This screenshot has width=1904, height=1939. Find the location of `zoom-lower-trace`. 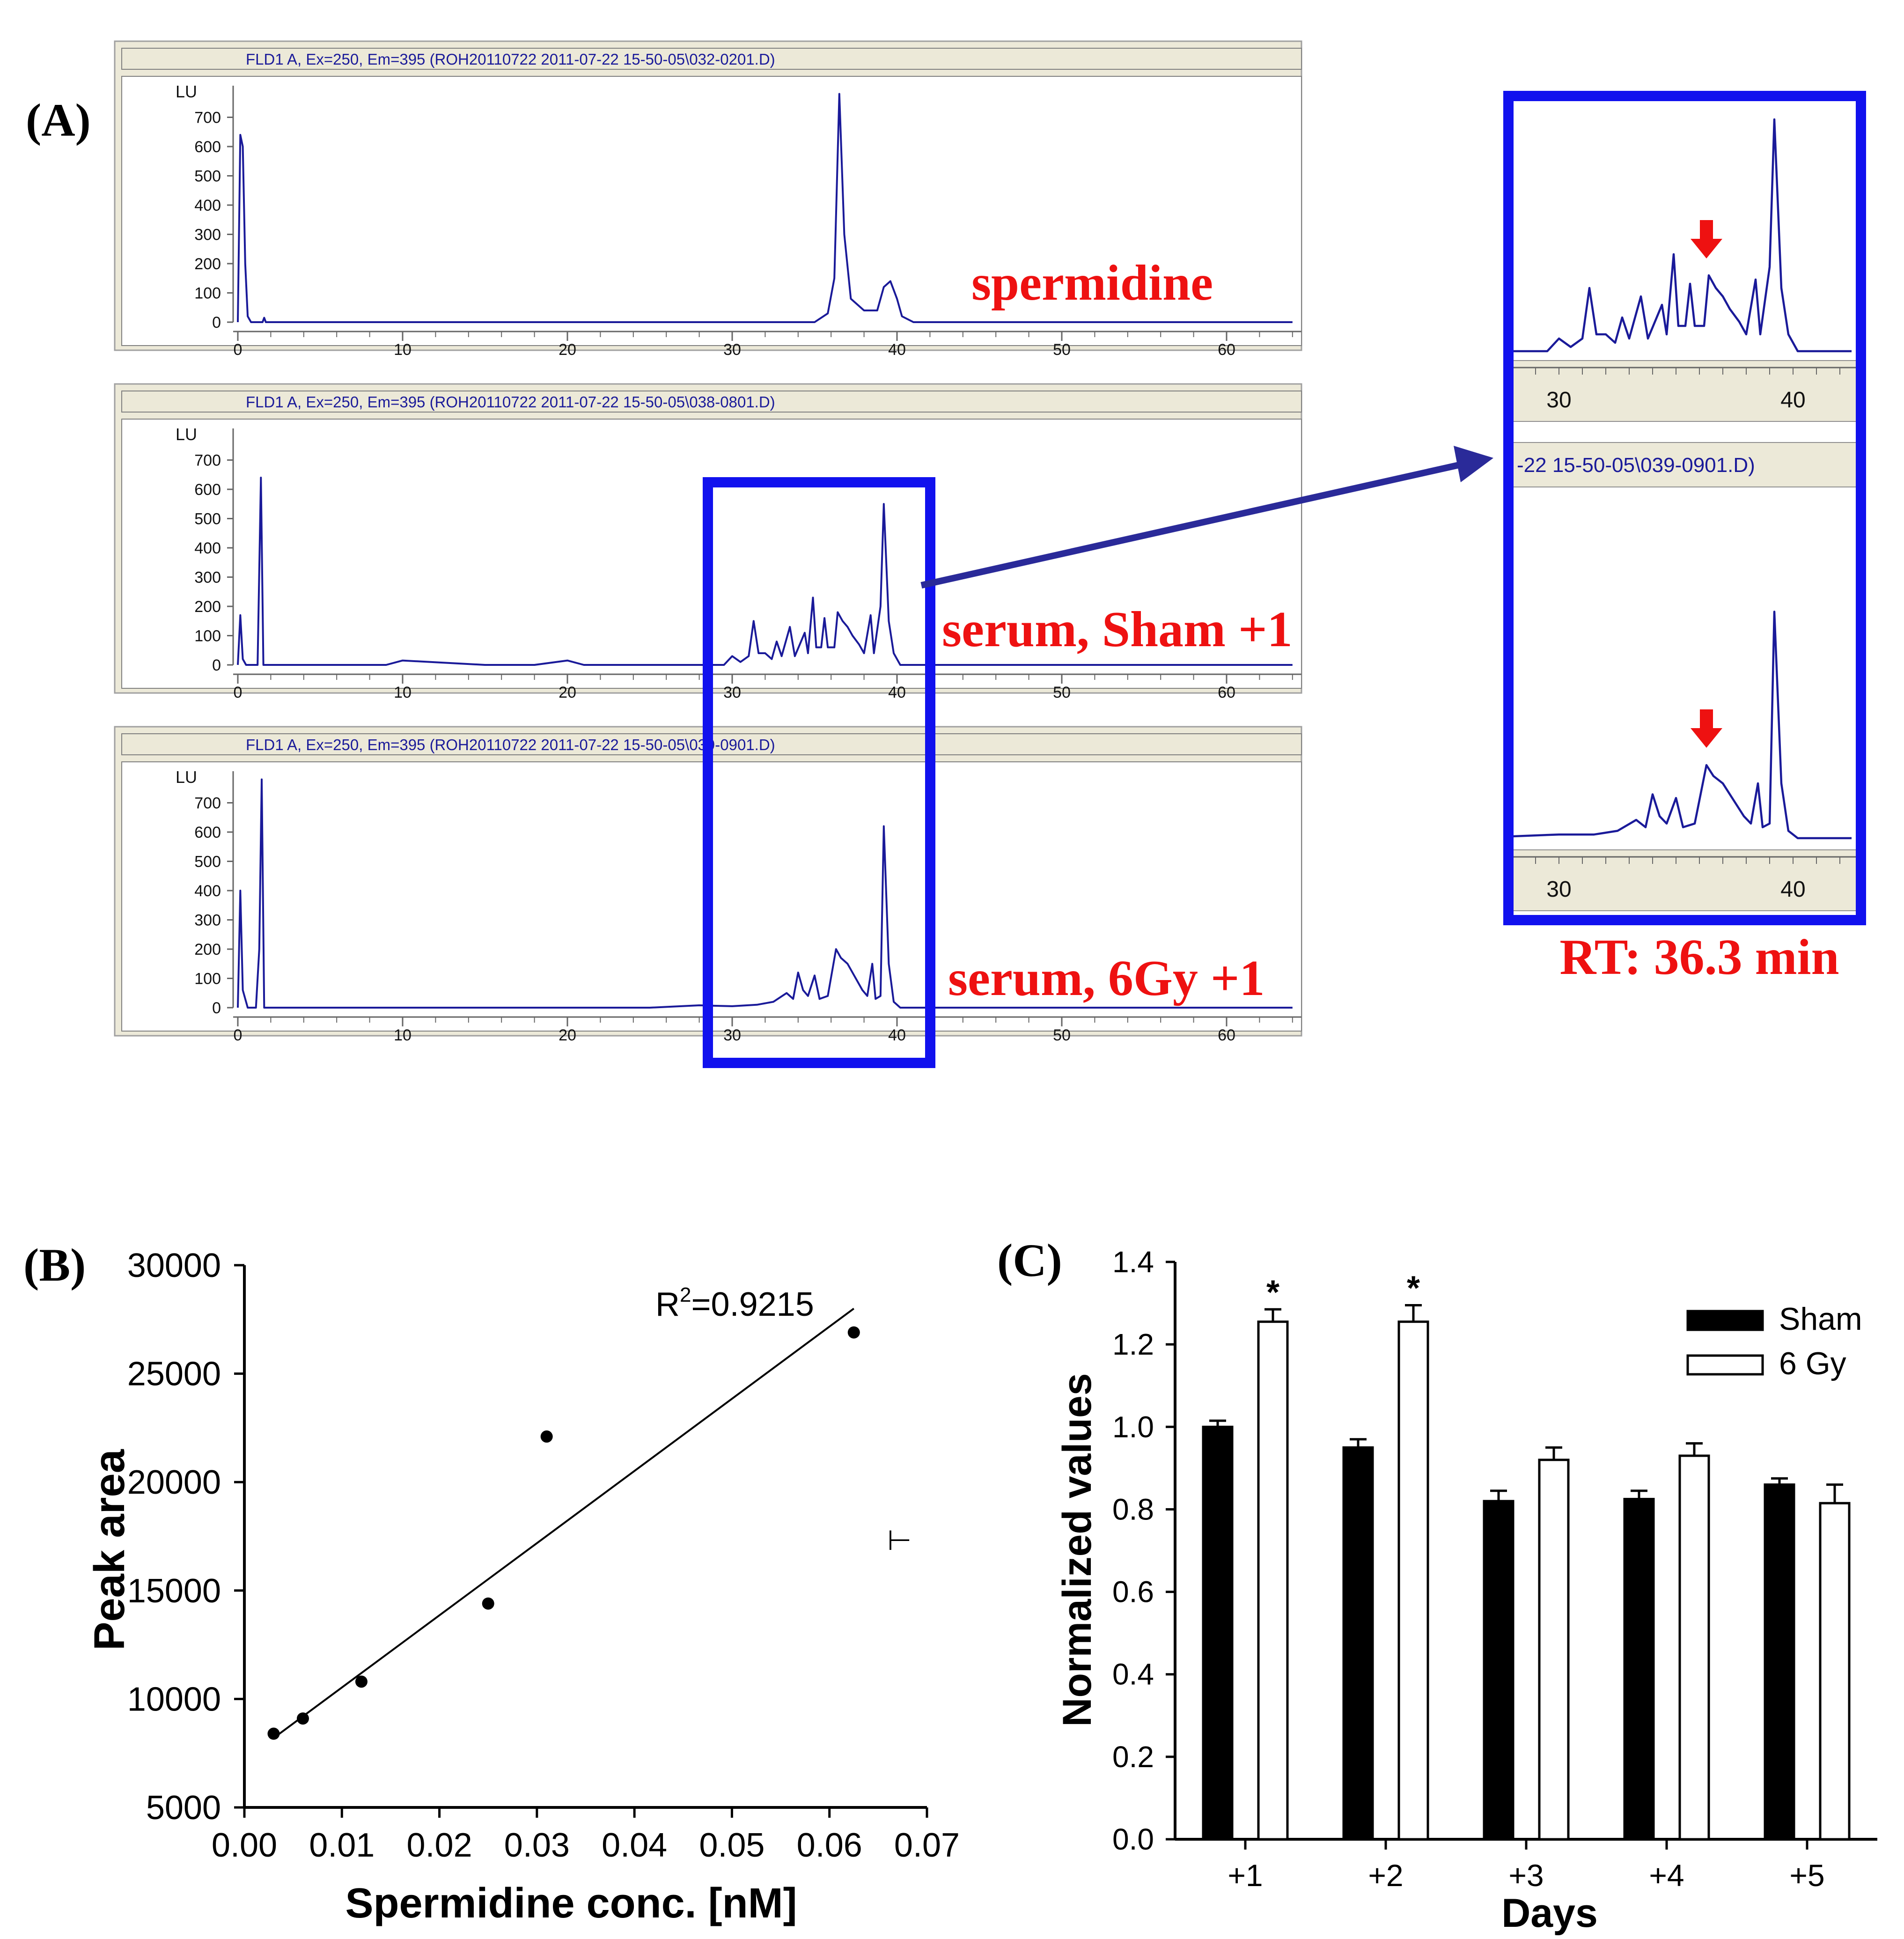

zoom-lower-trace is located at coordinates (1682, 725).